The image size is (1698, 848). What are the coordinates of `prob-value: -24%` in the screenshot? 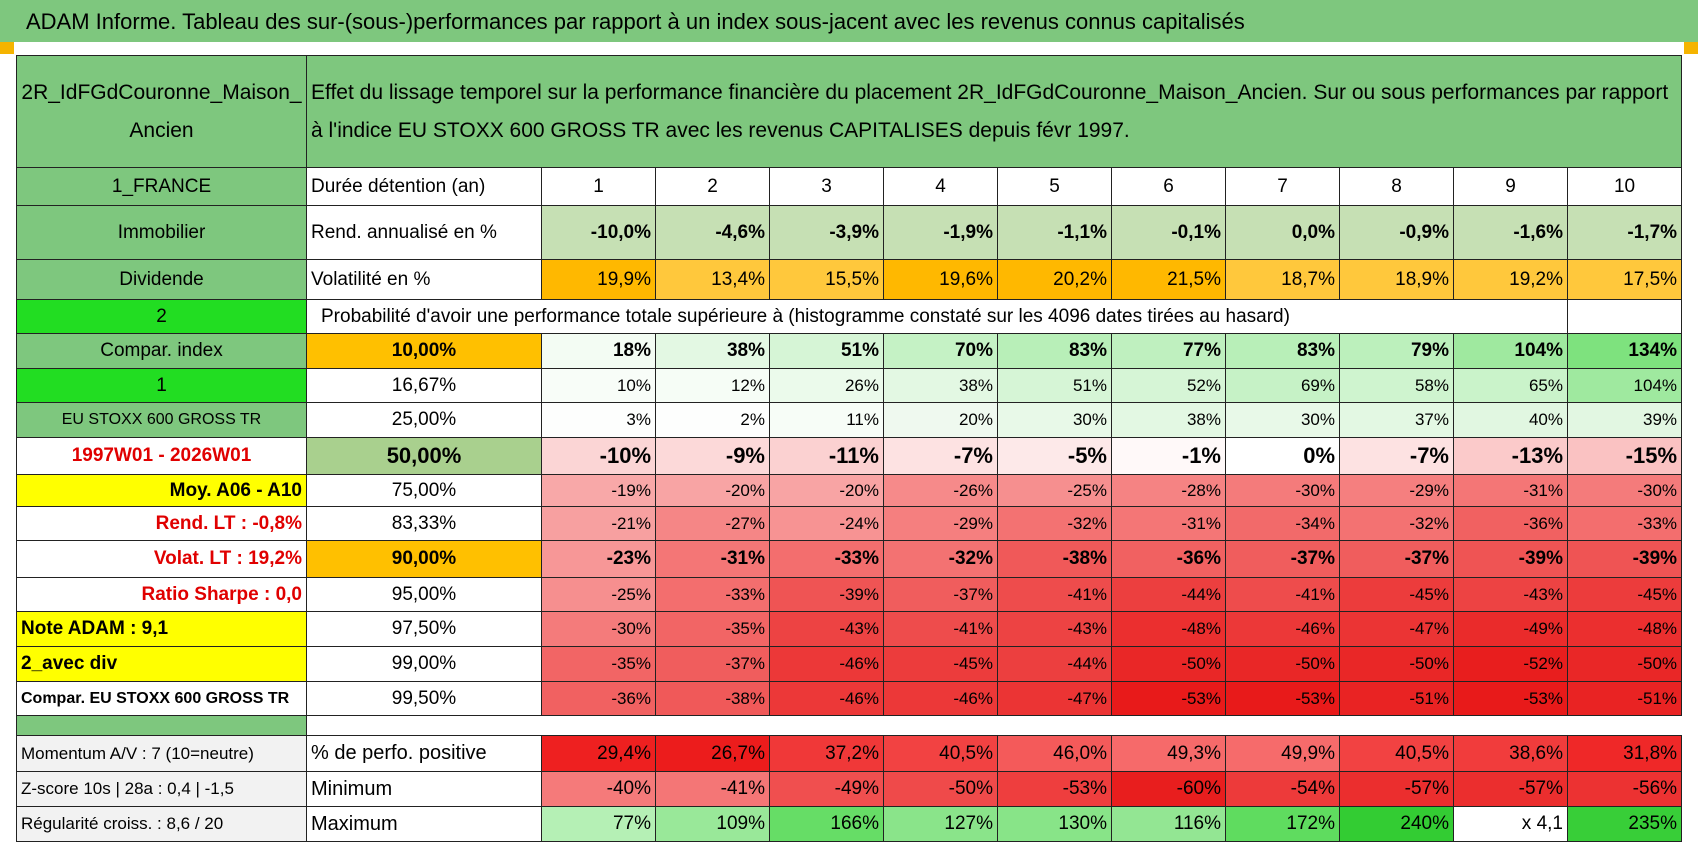 It's located at (826, 523).